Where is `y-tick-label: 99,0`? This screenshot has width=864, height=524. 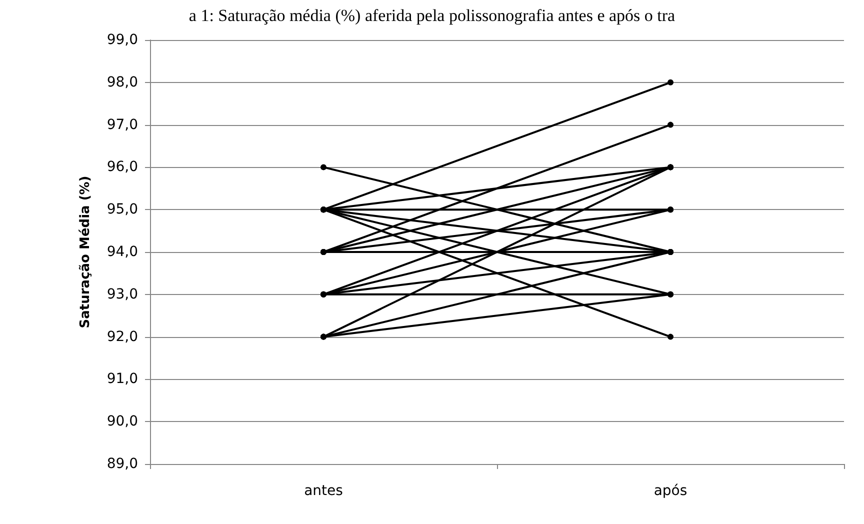 y-tick-label: 99,0 is located at coordinates (122, 40).